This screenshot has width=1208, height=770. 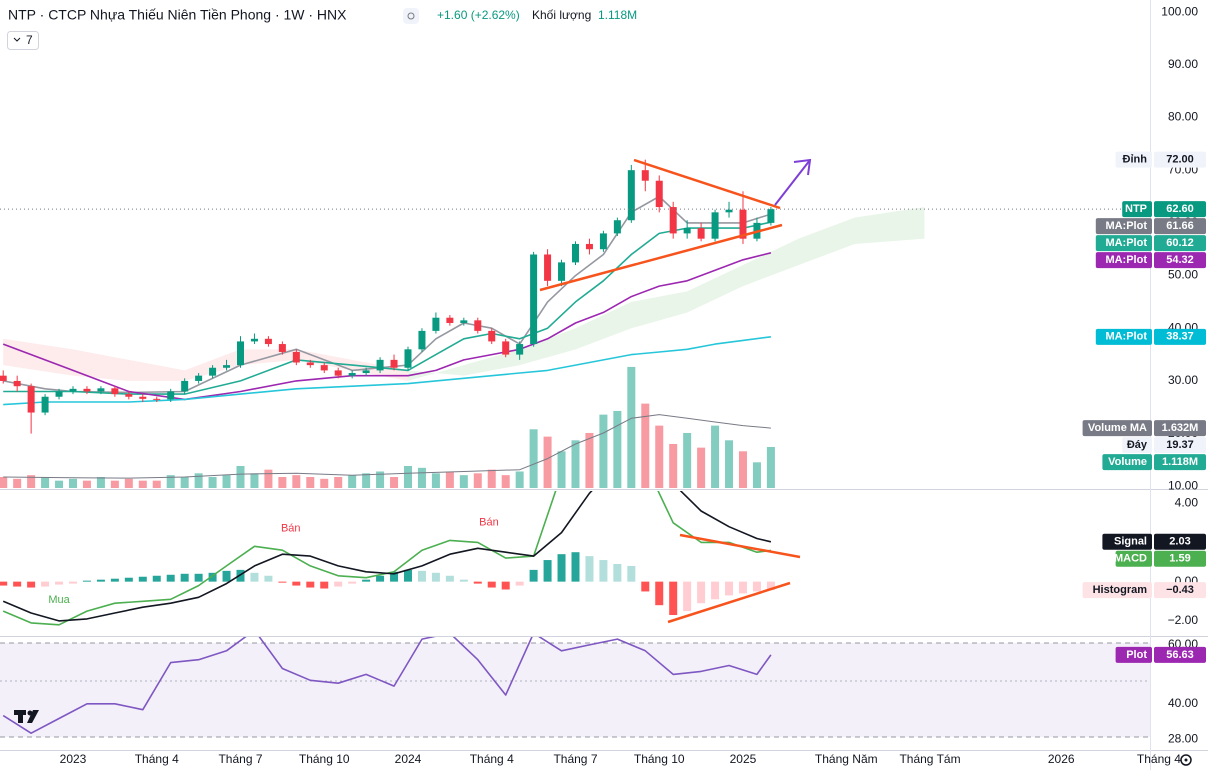 What do you see at coordinates (1183, 275) in the screenshot?
I see `y-tick-label: 50.00` at bounding box center [1183, 275].